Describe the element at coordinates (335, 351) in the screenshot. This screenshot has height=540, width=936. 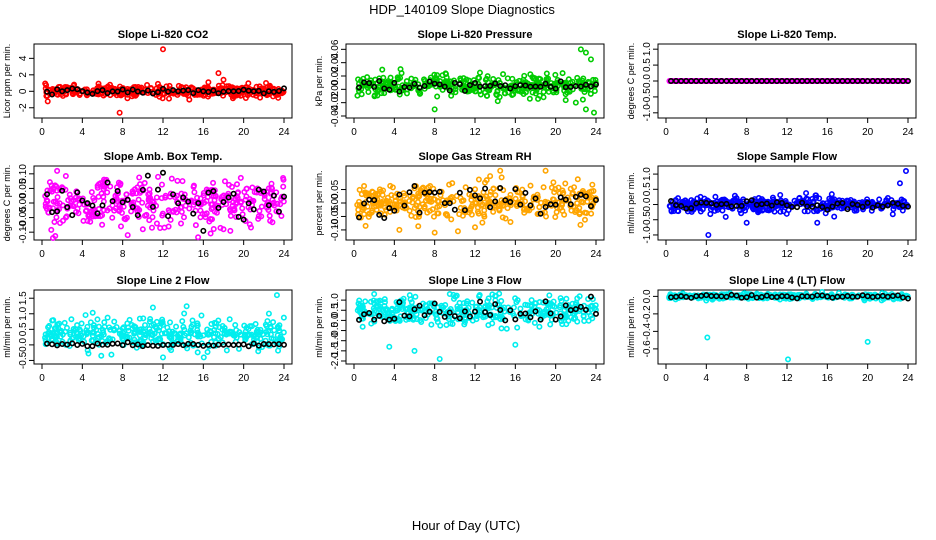
I see `y-tick-label: -1.5` at that location.